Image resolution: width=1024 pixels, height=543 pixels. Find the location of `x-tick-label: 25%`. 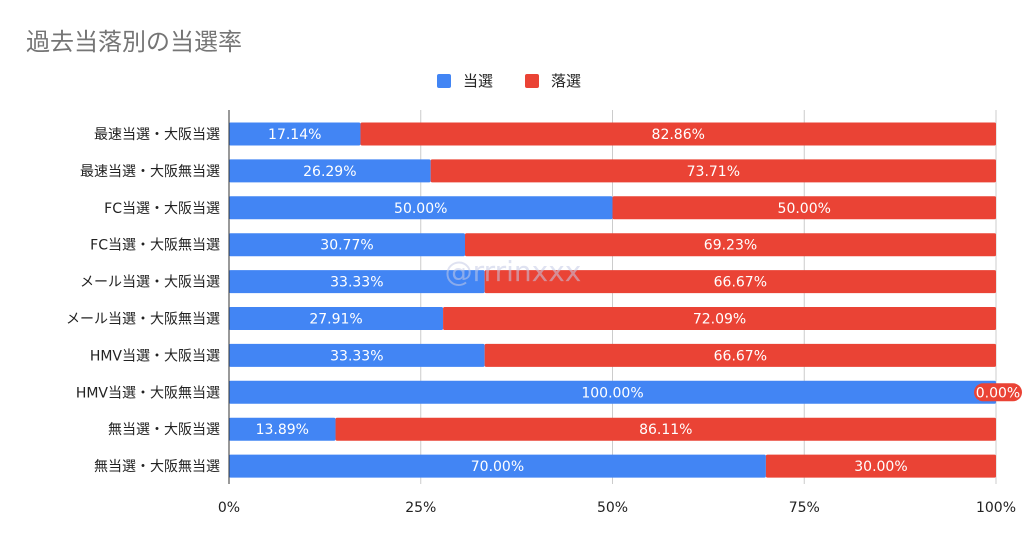

x-tick-label: 25% is located at coordinates (420, 508).